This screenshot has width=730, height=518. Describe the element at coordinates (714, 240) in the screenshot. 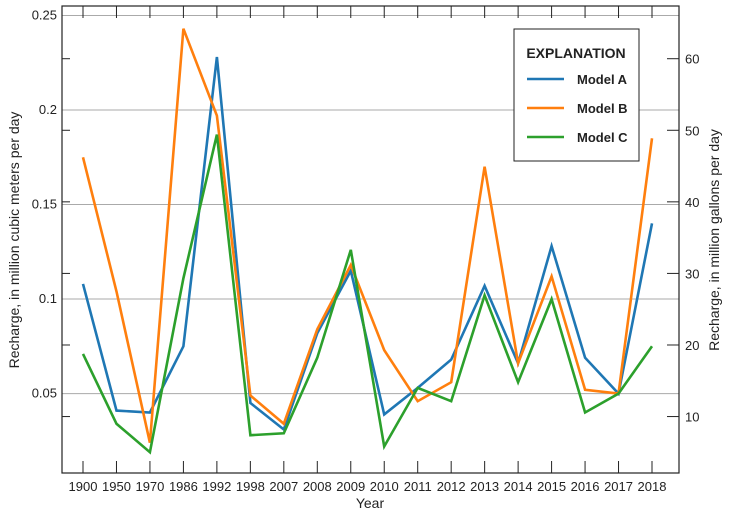

I see `y-axis-label-right: Recharge, in million gallons per day` at that location.